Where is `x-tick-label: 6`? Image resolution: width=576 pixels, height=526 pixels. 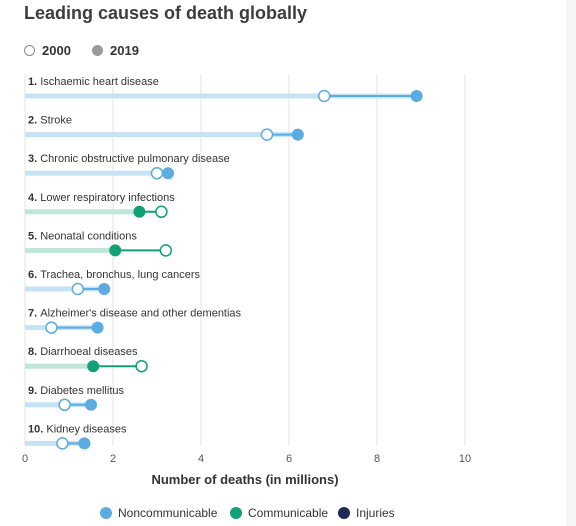 x-tick-label: 6 is located at coordinates (289, 459).